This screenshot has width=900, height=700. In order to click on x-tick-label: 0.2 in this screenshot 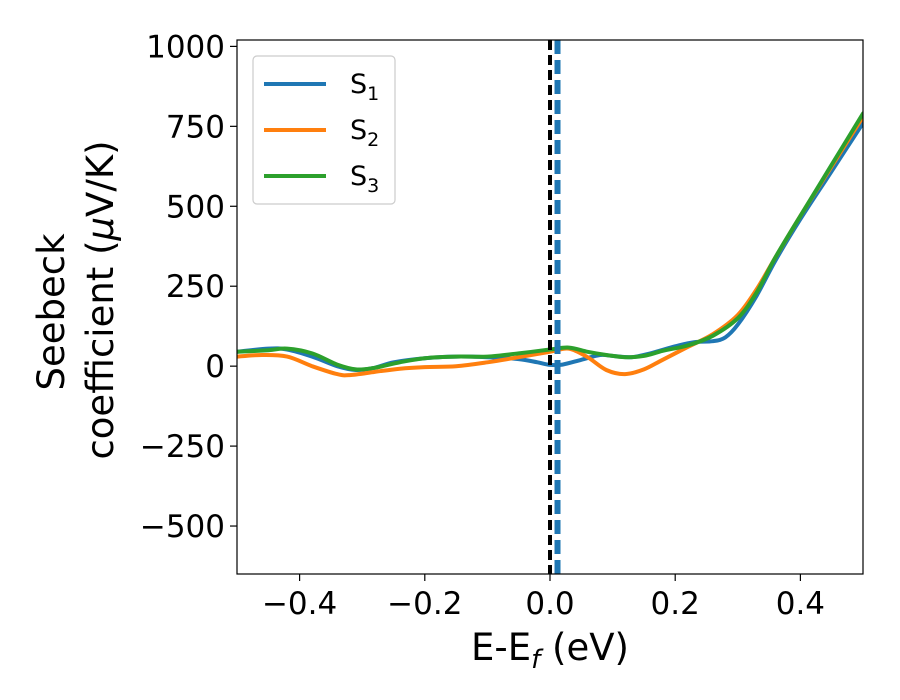, I will do `click(675, 604)`.